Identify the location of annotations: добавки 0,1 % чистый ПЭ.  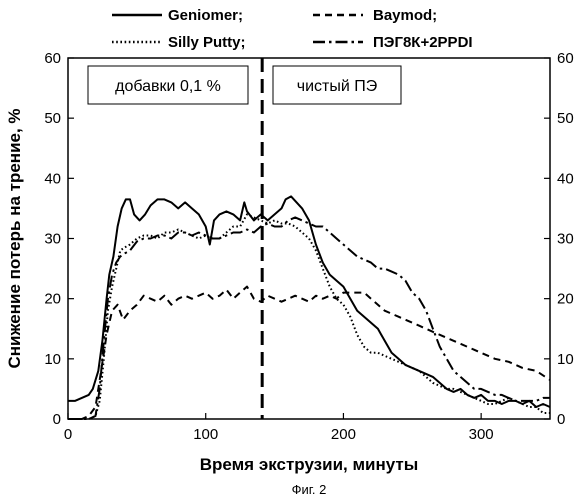
(244, 85).